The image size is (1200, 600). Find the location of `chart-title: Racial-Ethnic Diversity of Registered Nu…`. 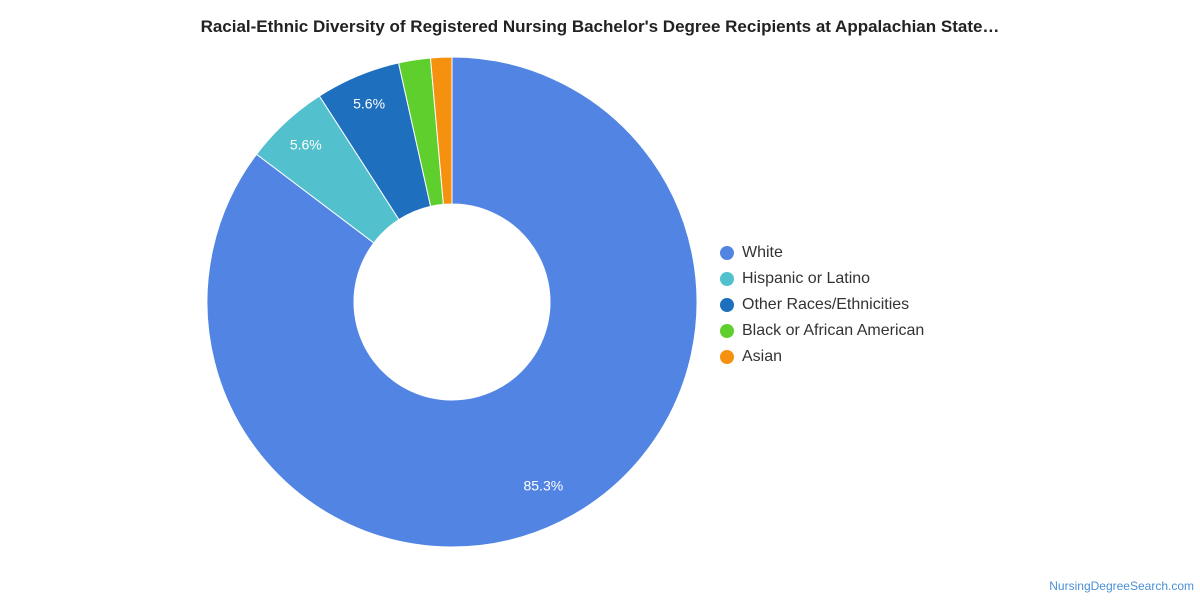

chart-title: Racial-Ethnic Diversity of Registered Nu… is located at coordinates (600, 26).